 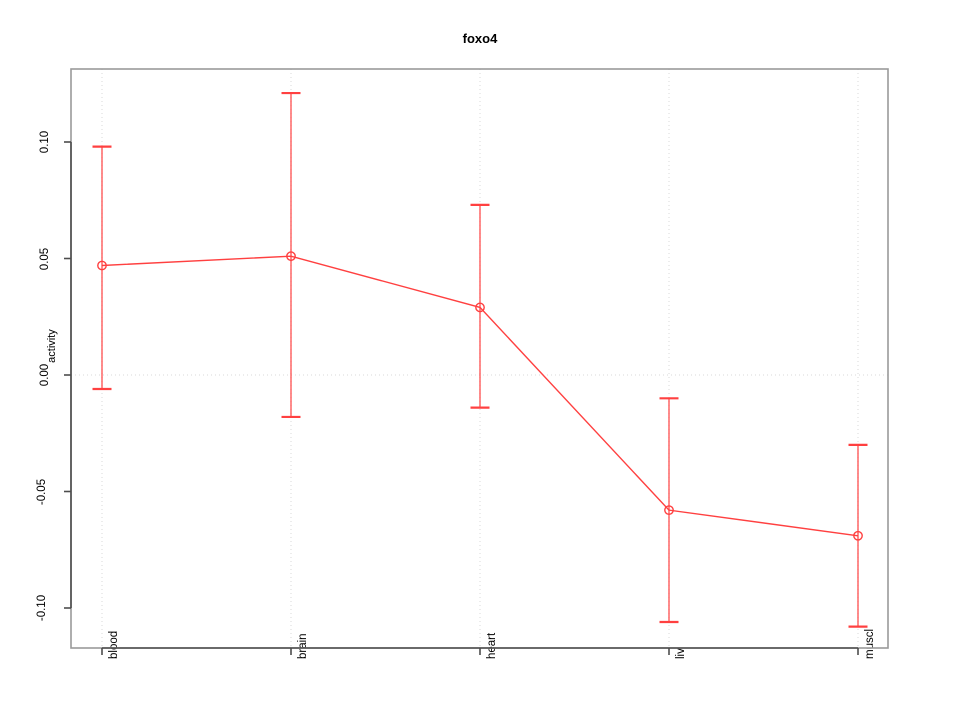 What do you see at coordinates (480, 38) in the screenshot?
I see `page-title: foxo4` at bounding box center [480, 38].